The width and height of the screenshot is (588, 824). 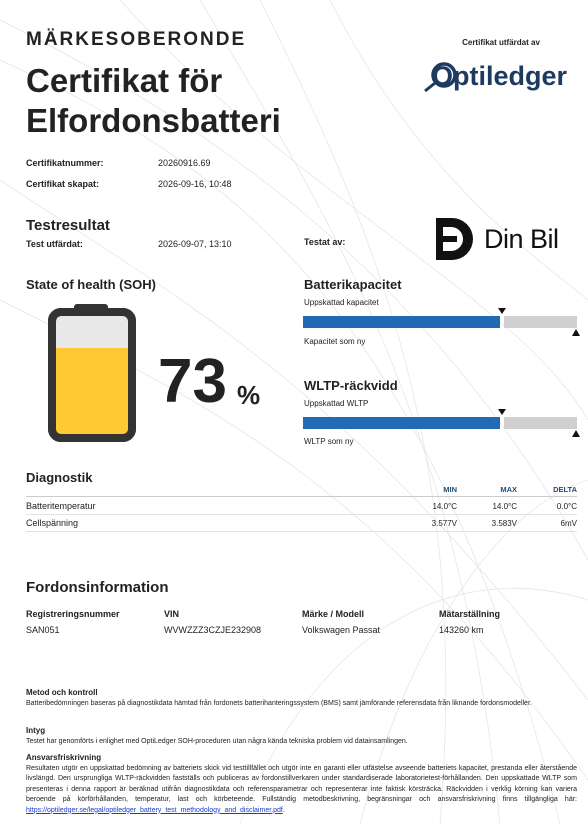 What do you see at coordinates (504, 523) in the screenshot?
I see `cell: 3.583V` at bounding box center [504, 523].